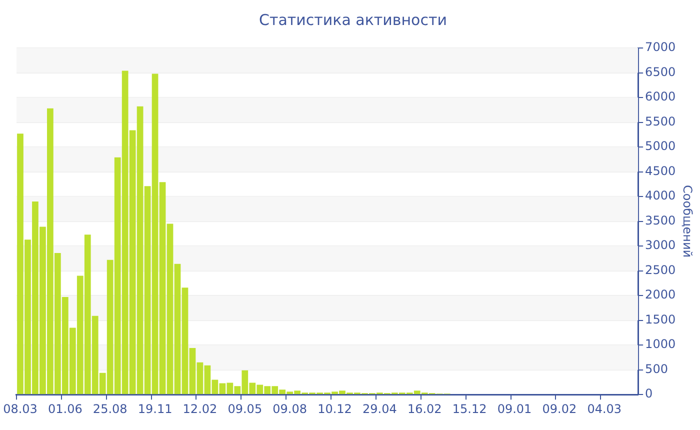 This screenshot has width=700, height=430. Describe the element at coordinates (245, 409) in the screenshot. I see `x-tick-label: 09.05` at that location.